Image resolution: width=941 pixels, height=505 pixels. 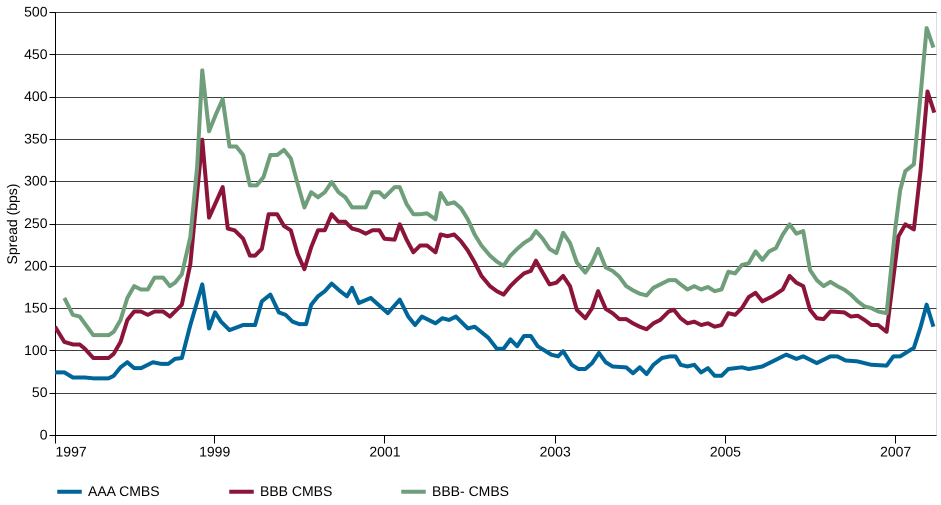 What do you see at coordinates (385, 452) in the screenshot?
I see `x-tick-label: 2001` at bounding box center [385, 452].